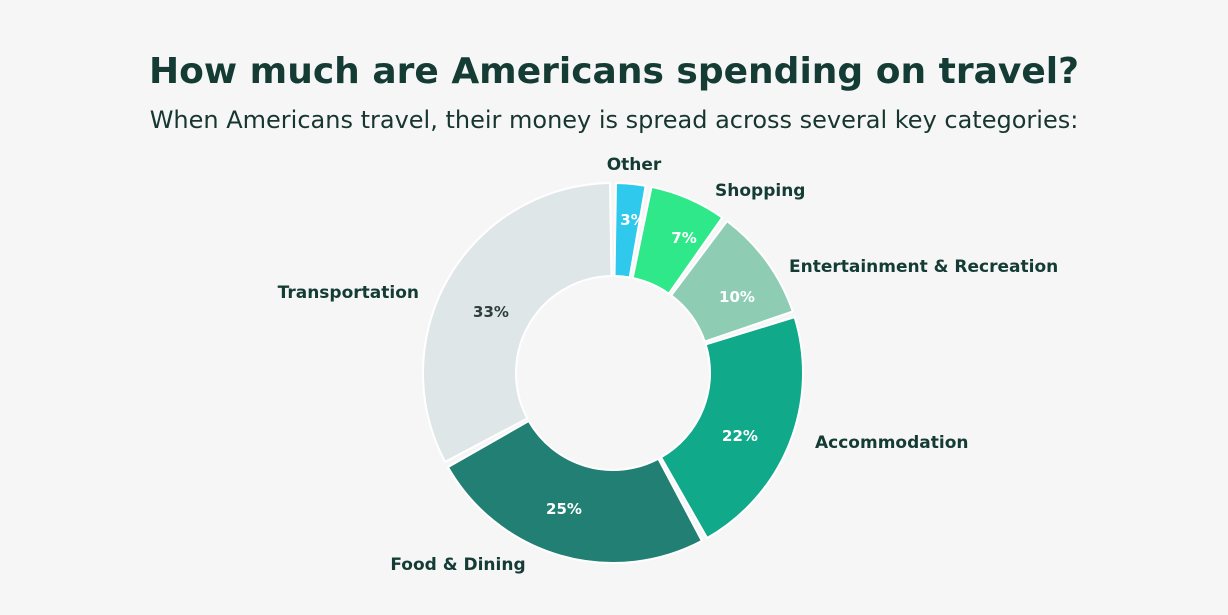 The width and height of the screenshot is (1228, 615). I want to click on slice-accommodation, so click(732, 428).